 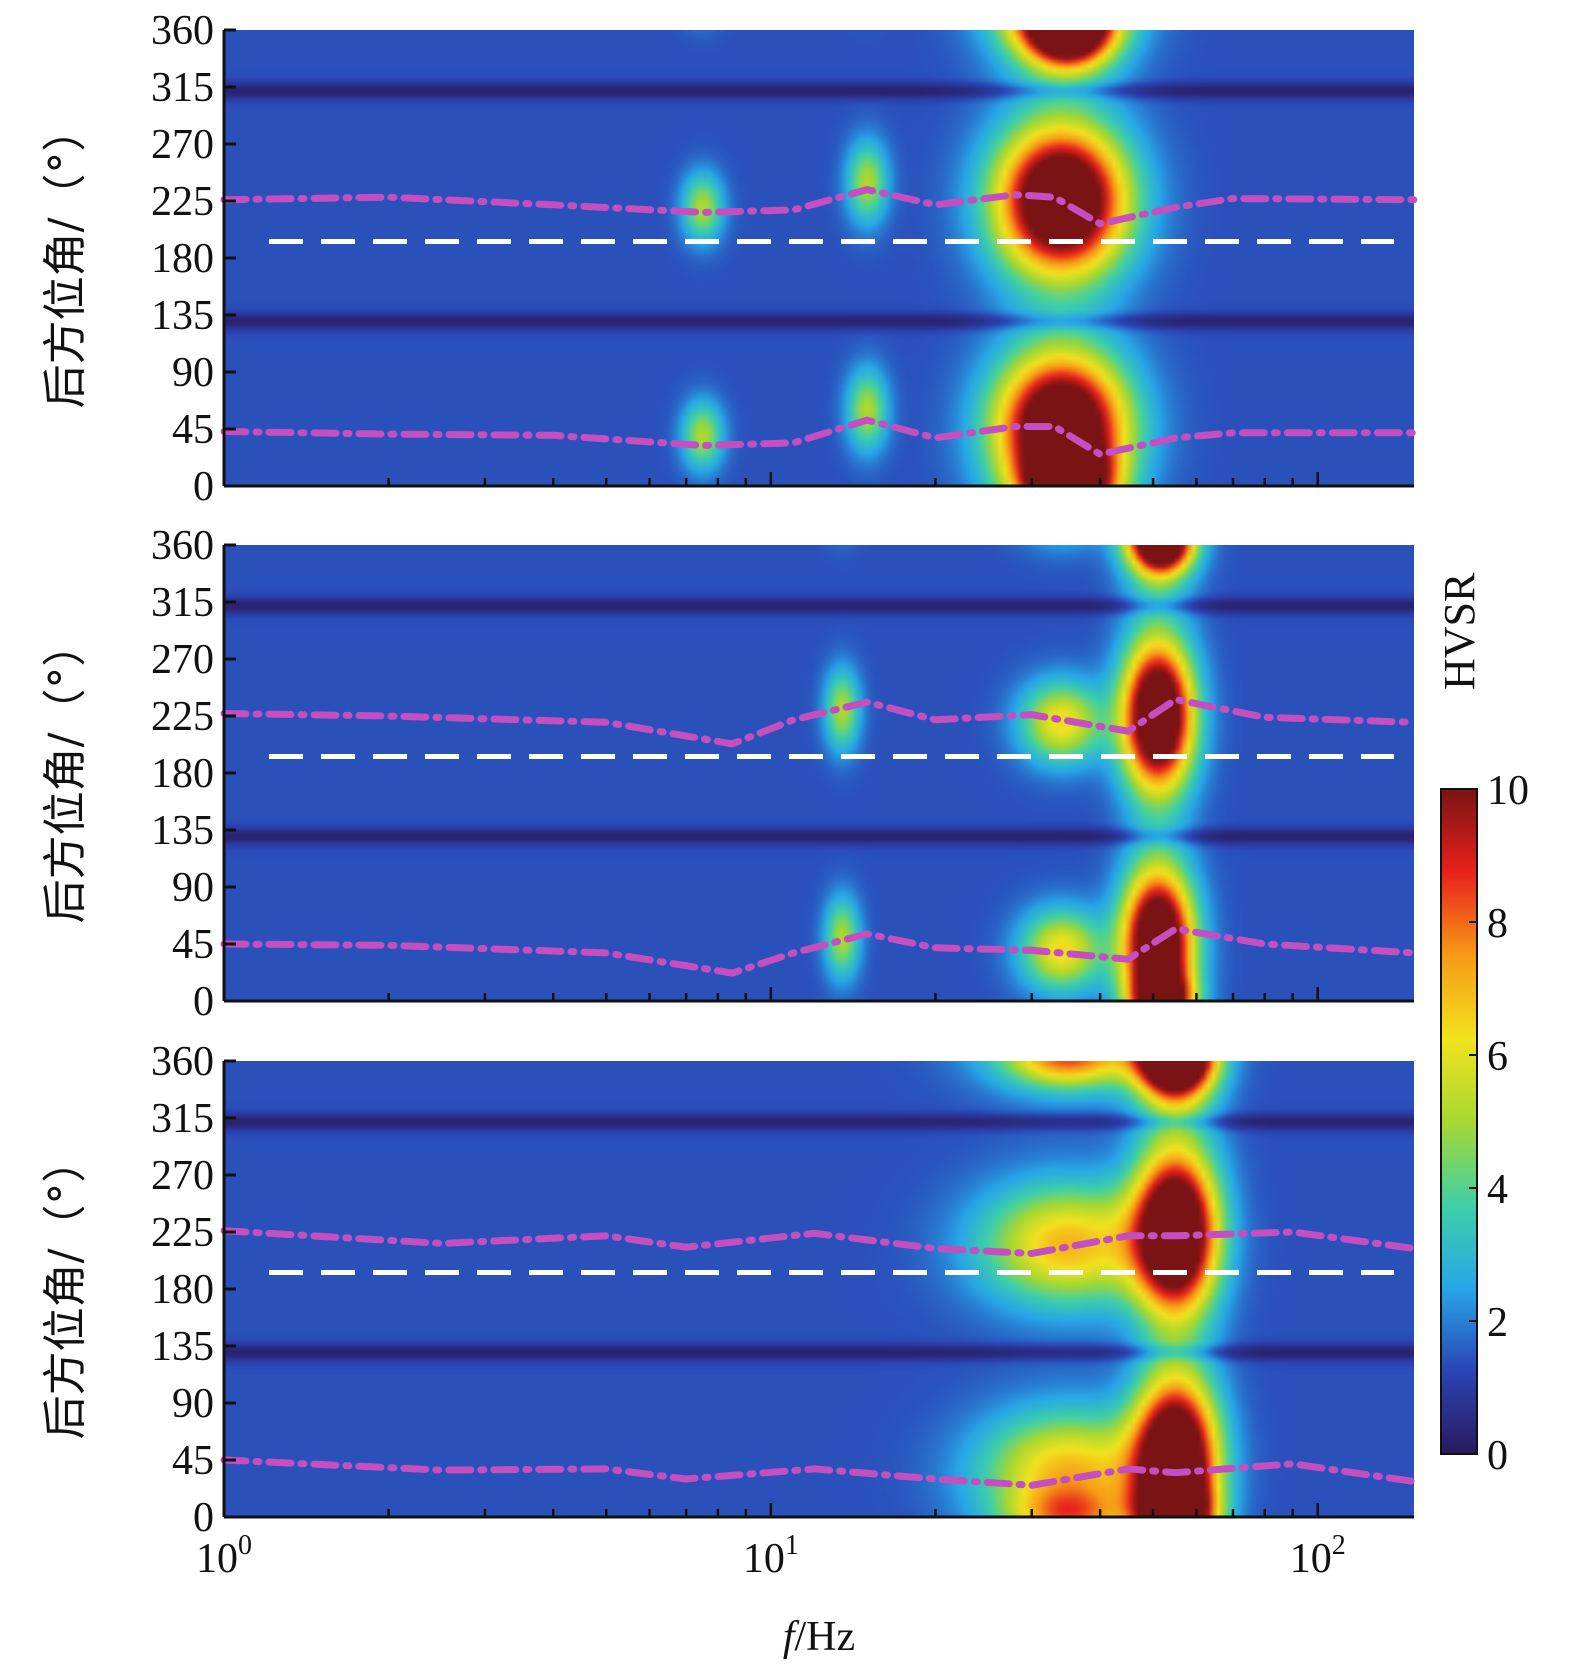 What do you see at coordinates (1497, 1323) in the screenshot?
I see `colorbar-tick-label: 2` at bounding box center [1497, 1323].